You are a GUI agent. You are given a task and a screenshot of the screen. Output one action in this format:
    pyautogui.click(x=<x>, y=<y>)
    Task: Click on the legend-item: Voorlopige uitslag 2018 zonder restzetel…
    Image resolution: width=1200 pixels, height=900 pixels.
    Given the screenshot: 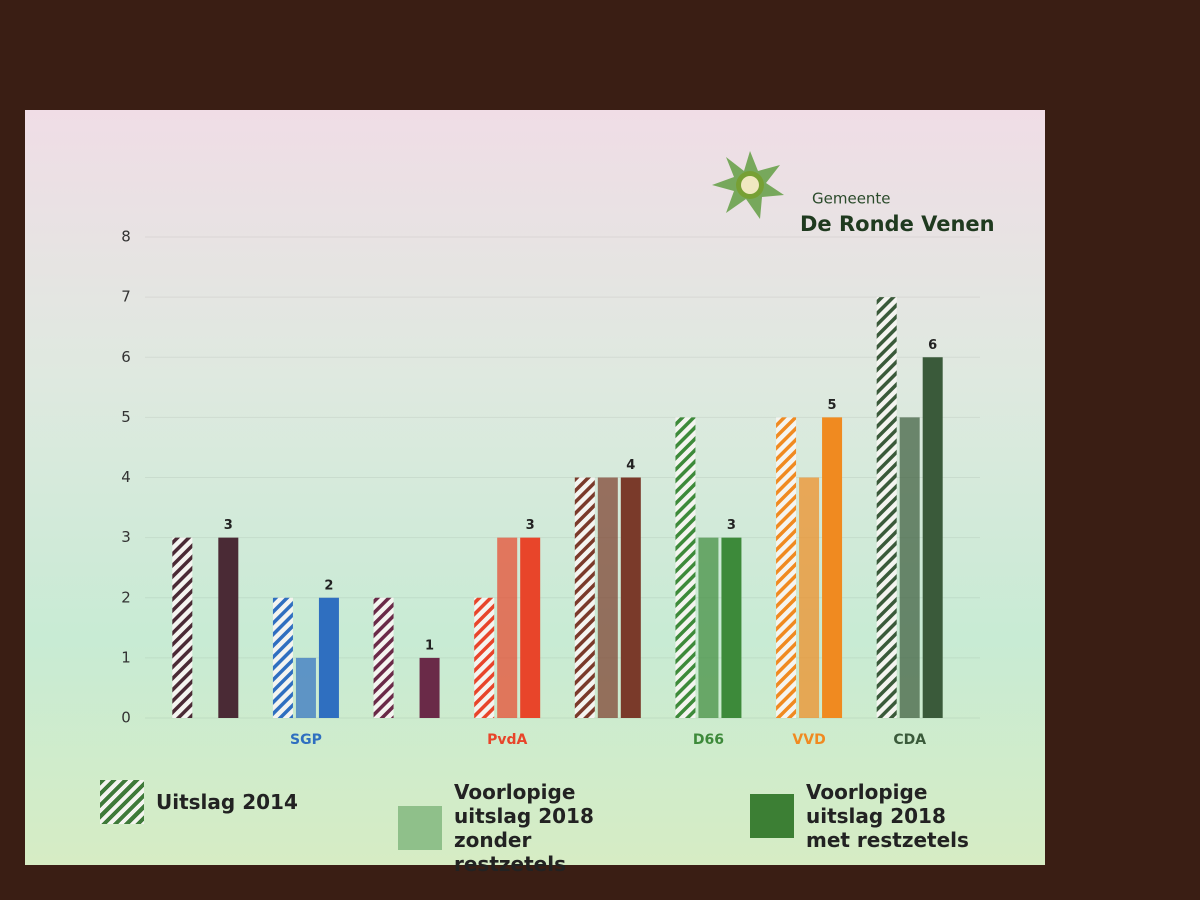 What is the action you would take?
    pyautogui.click(x=516, y=828)
    